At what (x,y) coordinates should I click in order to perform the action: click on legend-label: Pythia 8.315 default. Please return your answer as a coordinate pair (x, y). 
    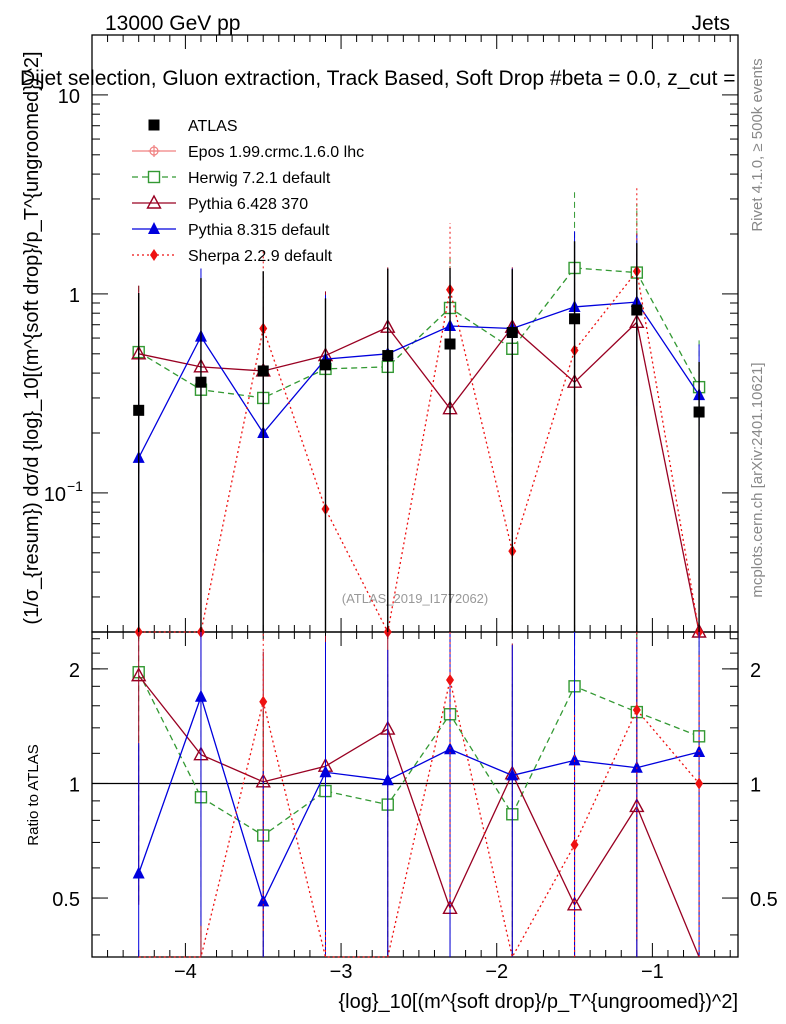
    Looking at the image, I should click on (259, 230).